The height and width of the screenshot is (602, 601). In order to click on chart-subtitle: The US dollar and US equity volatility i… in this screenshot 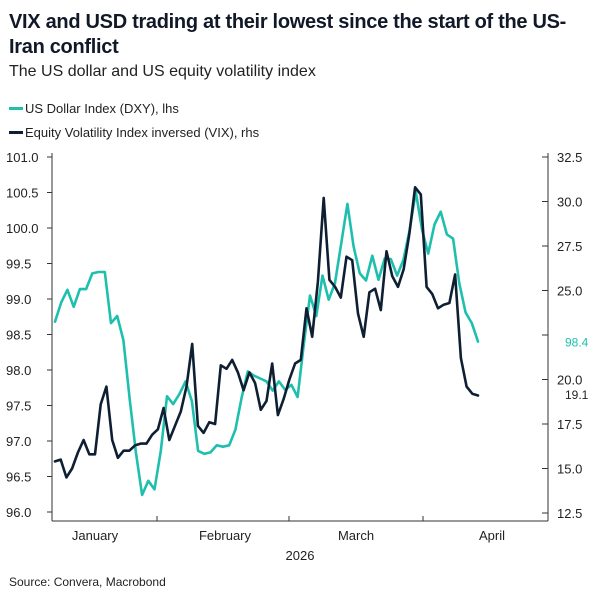, I will do `click(162, 71)`.